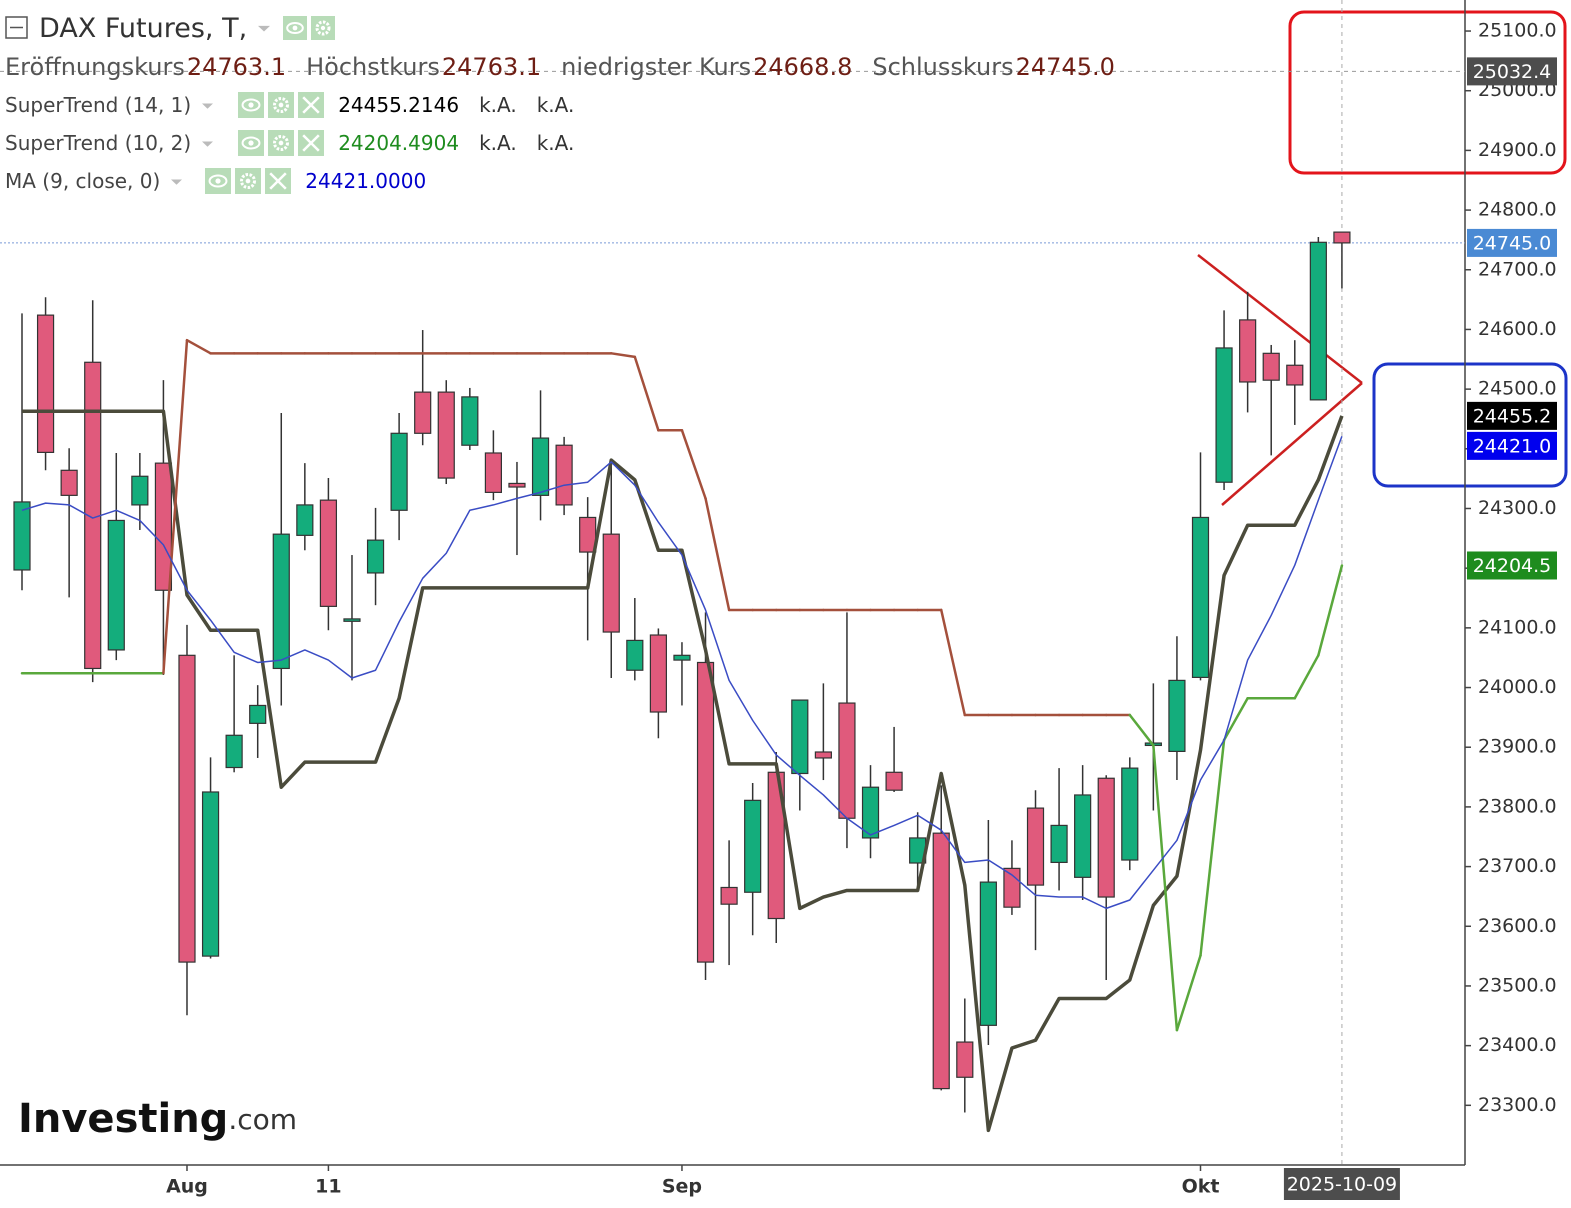 The width and height of the screenshot is (1571, 1208). Describe the element at coordinates (943, 67) in the screenshot. I see `quote-name: Schlusskurs` at that location.